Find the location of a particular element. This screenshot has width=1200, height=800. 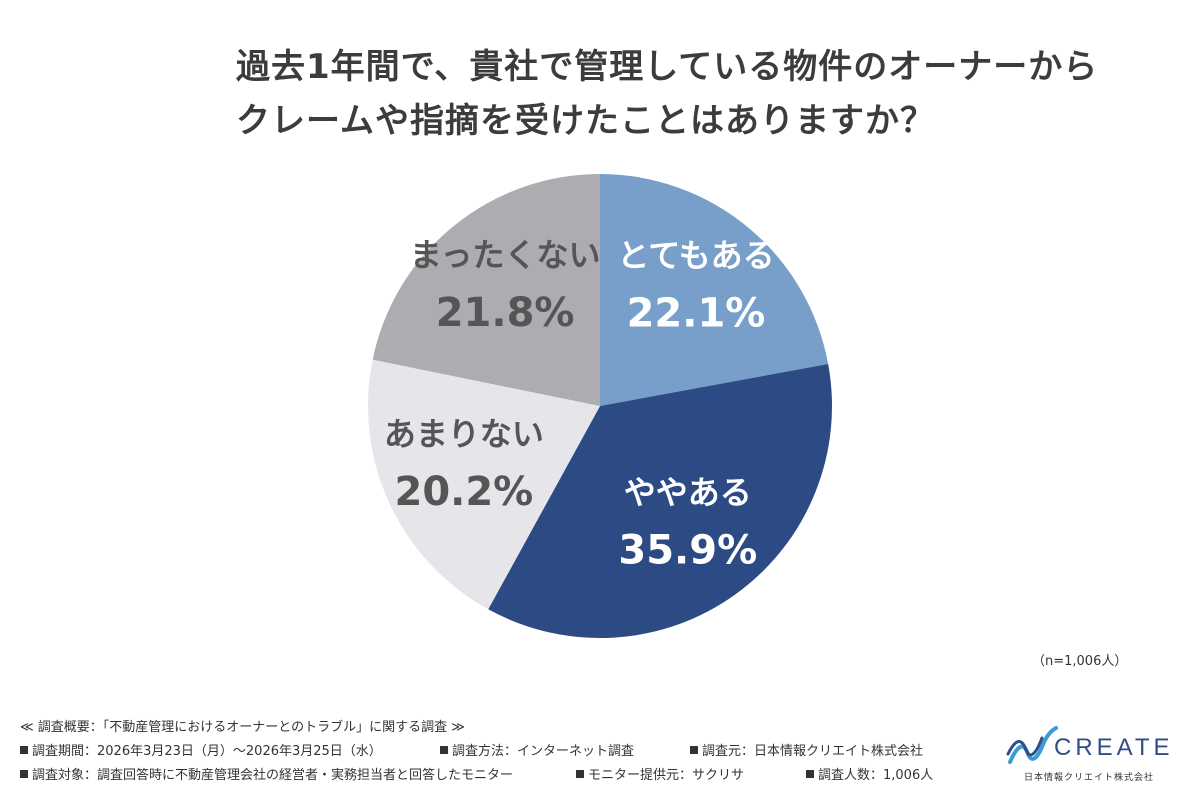

slice-category-label: ややある is located at coordinates (688, 493).